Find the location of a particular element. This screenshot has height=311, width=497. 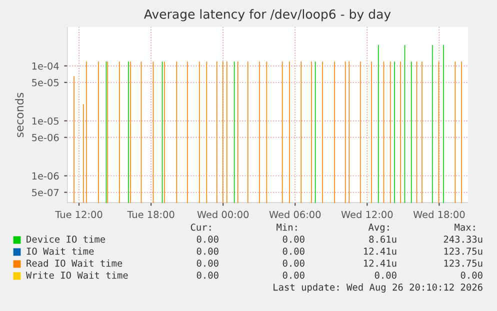

y-tick-label: 1e-05 is located at coordinates (45, 121).